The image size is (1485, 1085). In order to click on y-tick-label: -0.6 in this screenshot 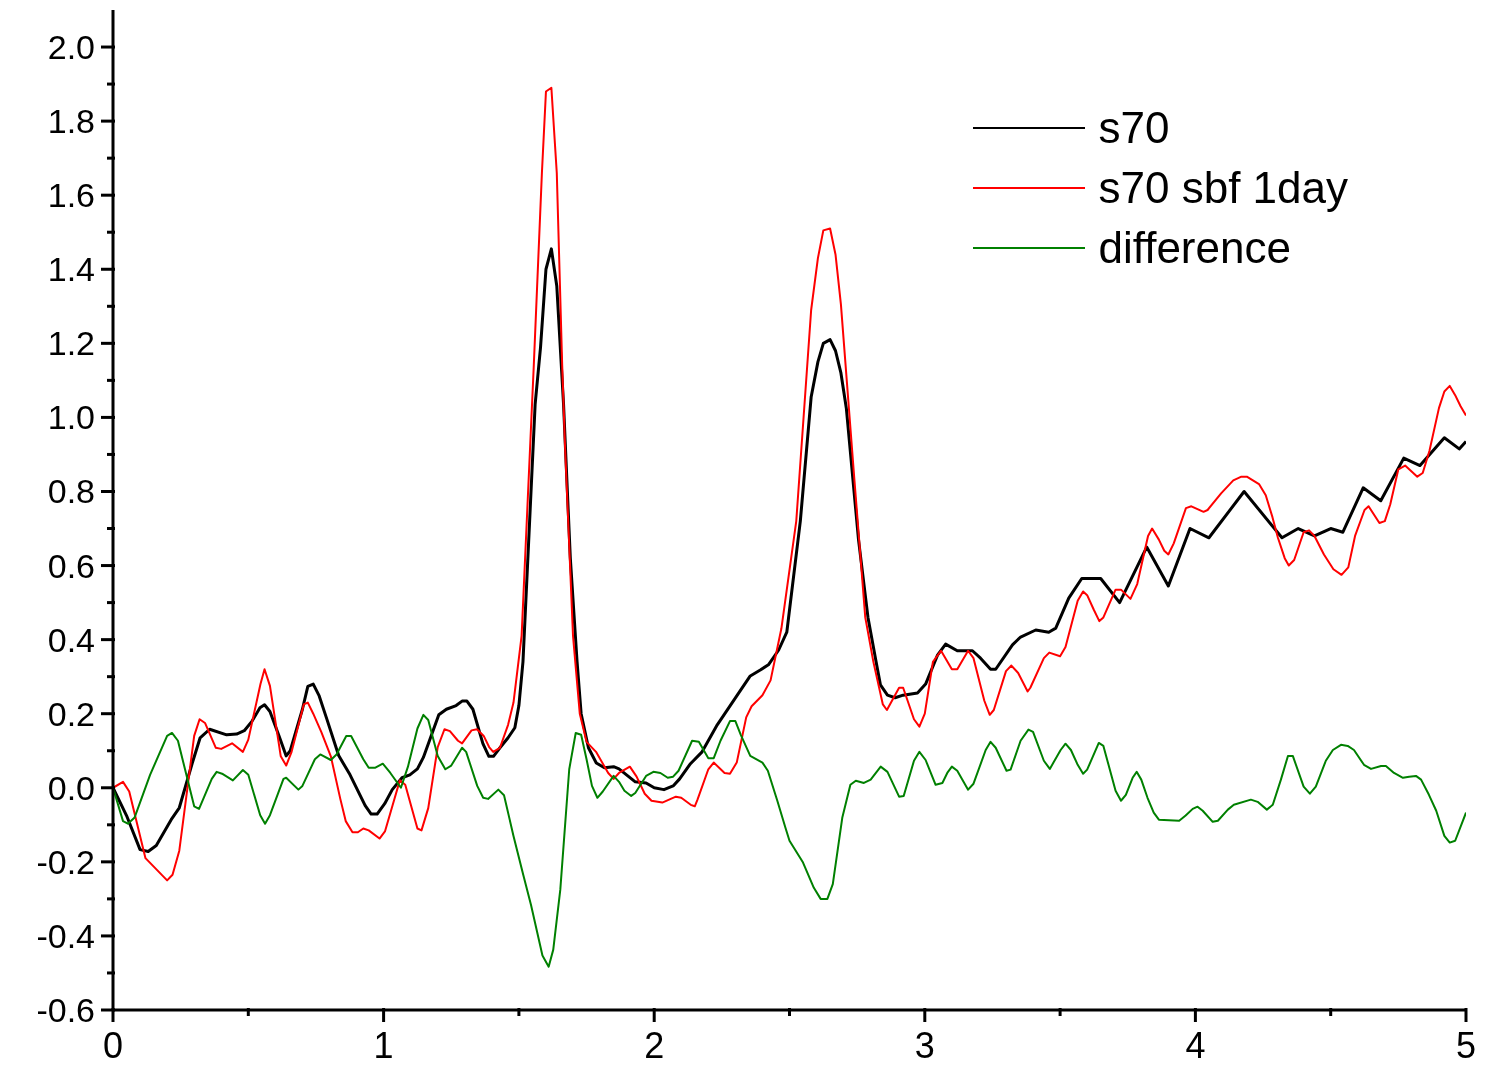, I will do `click(65, 1010)`.